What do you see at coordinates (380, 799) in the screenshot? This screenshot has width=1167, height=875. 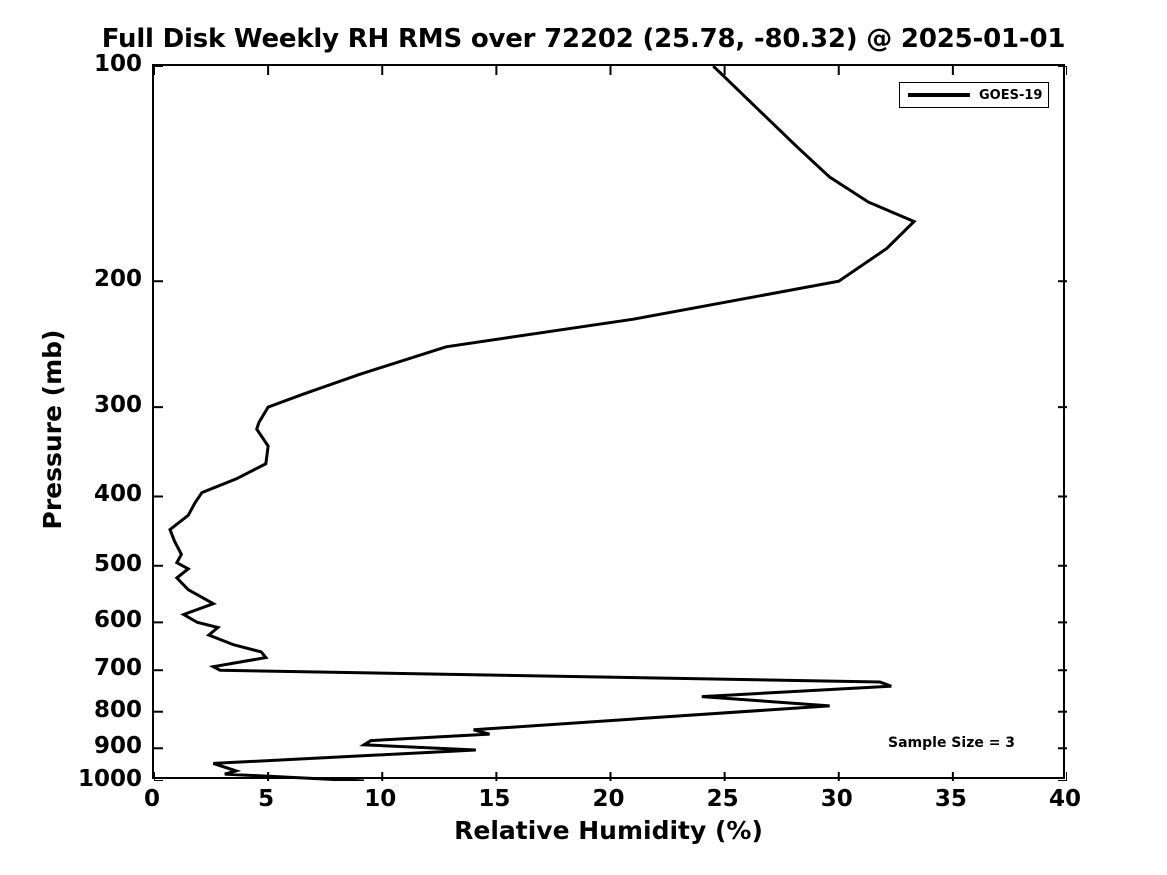 I see `x-tick-label: 10` at bounding box center [380, 799].